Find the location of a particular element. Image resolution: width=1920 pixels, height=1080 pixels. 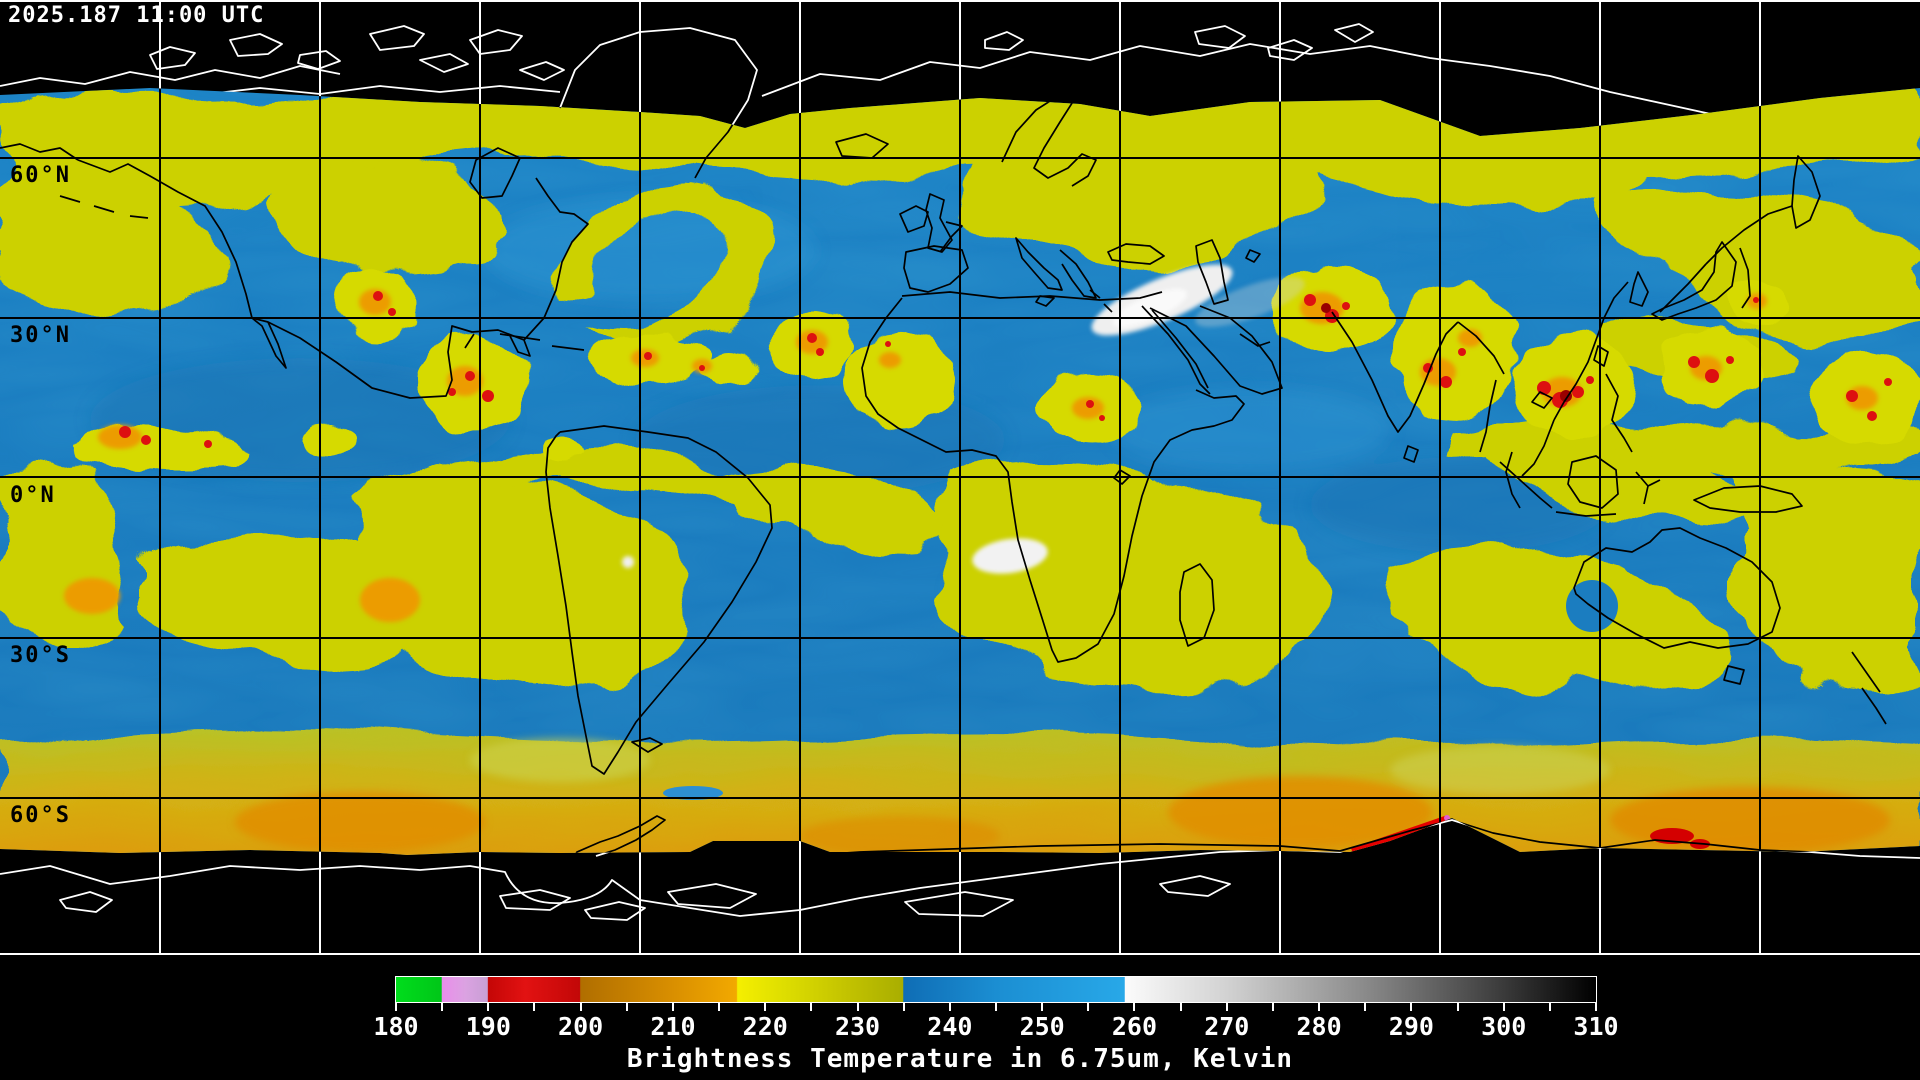

colorbar-label-300: 300 is located at coordinates (1504, 1026).